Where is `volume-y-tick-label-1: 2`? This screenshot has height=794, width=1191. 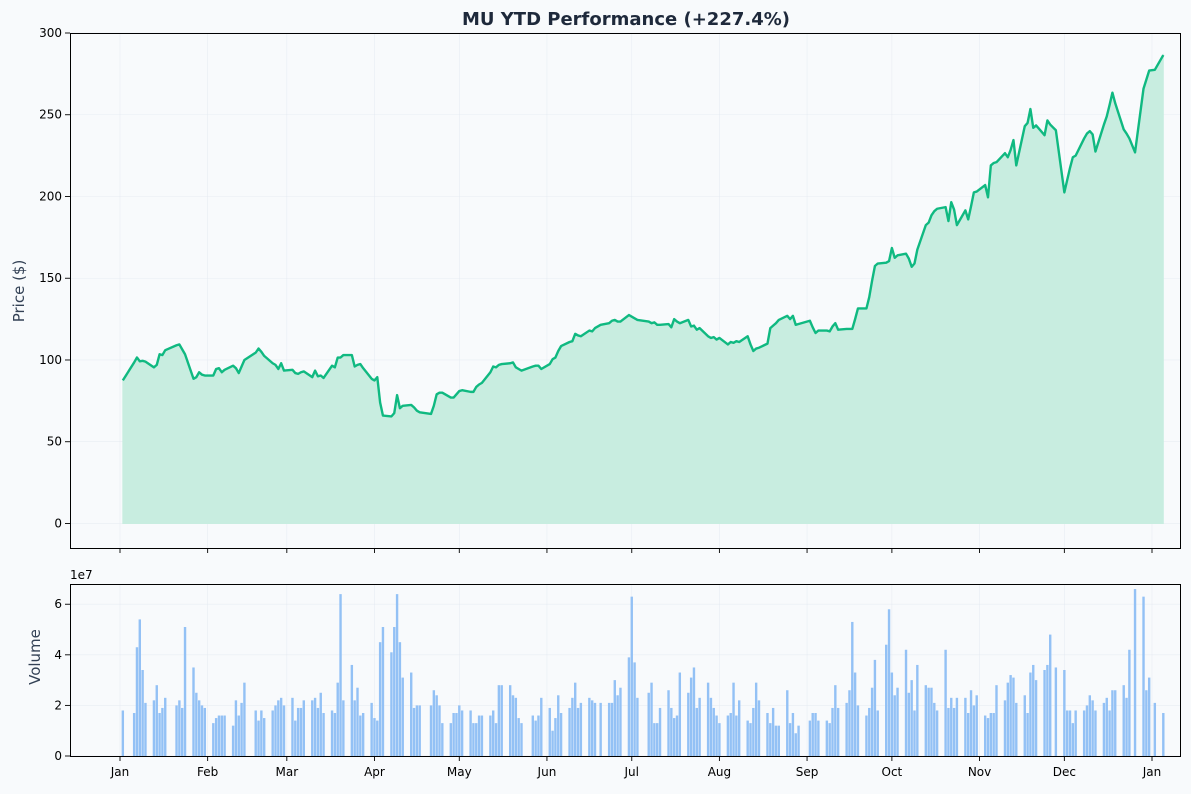
volume-y-tick-label-1: 2 is located at coordinates (58, 705).